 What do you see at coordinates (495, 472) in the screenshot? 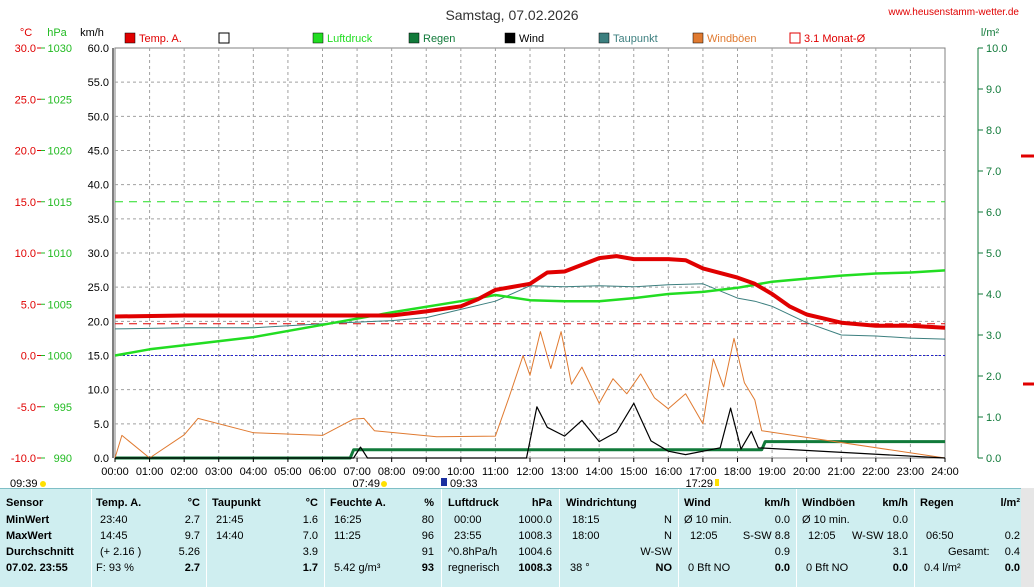
I see `time-tick-label: 11:00` at bounding box center [495, 472].